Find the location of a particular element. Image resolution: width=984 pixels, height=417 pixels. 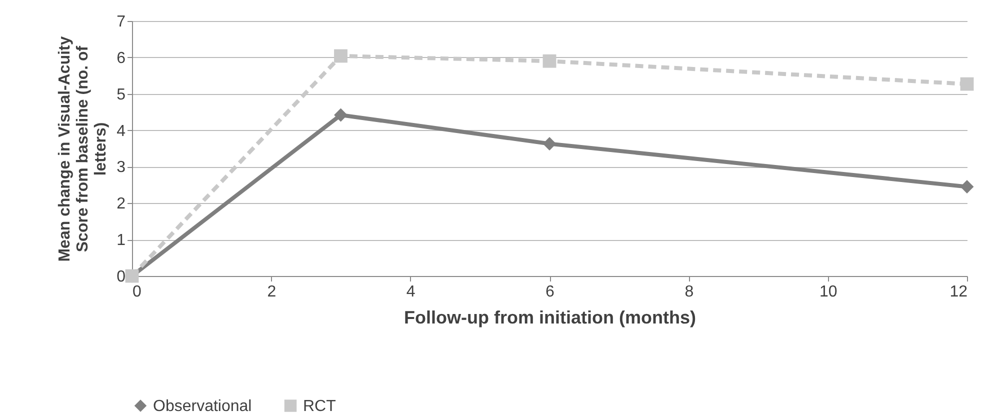

legend-label: RCT is located at coordinates (319, 406).